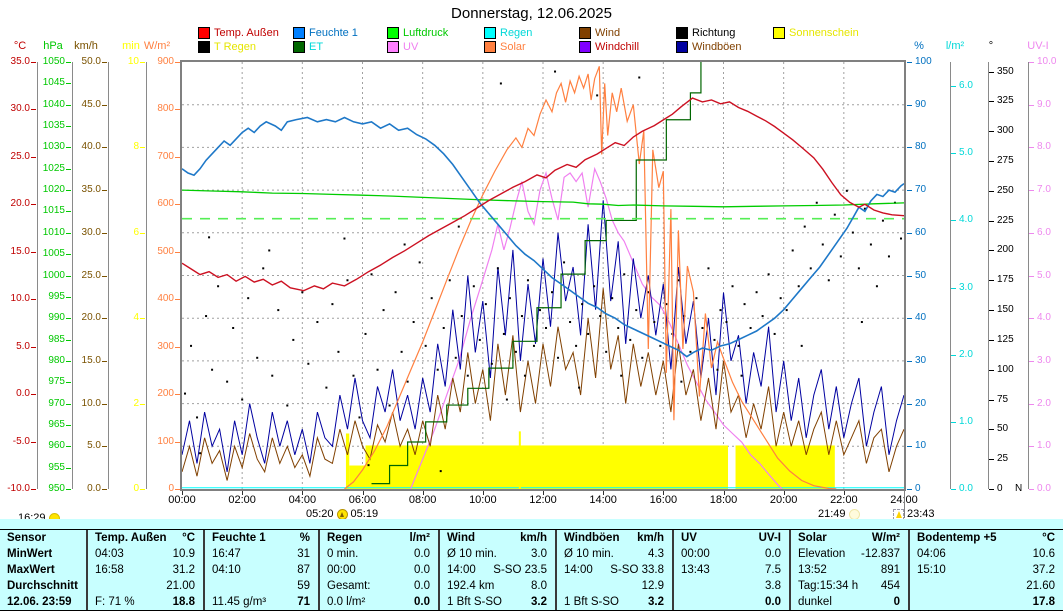  What do you see at coordinates (346, 602) in the screenshot?
I see `cell-label: 0.0 l/m²` at bounding box center [346, 602].